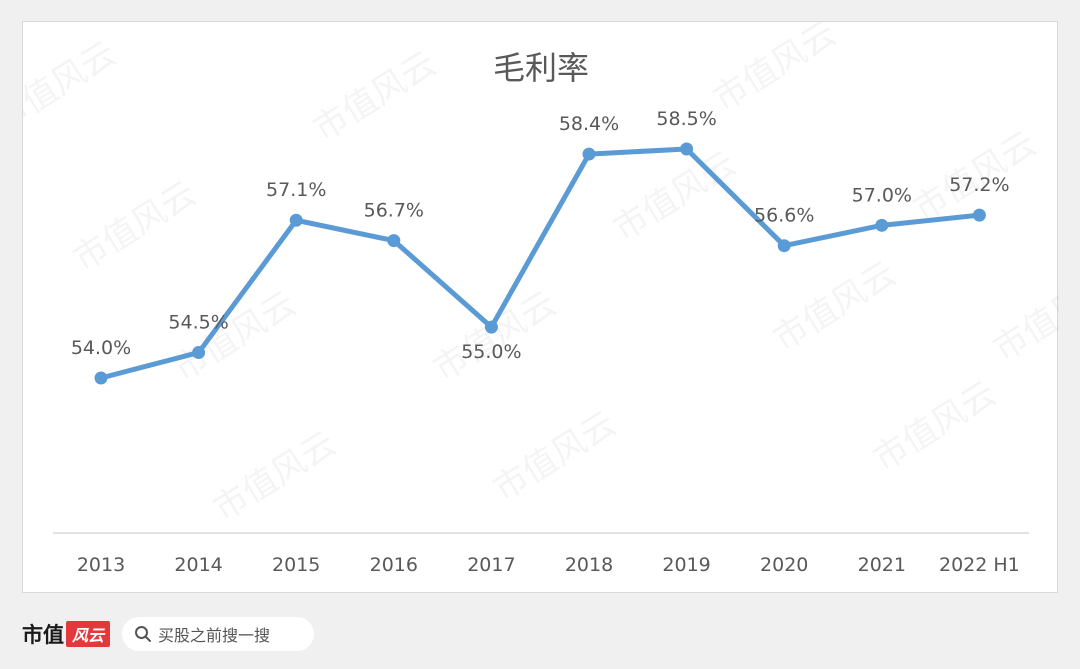  What do you see at coordinates (686, 119) in the screenshot?
I see `data-label: 58.5%` at bounding box center [686, 119].